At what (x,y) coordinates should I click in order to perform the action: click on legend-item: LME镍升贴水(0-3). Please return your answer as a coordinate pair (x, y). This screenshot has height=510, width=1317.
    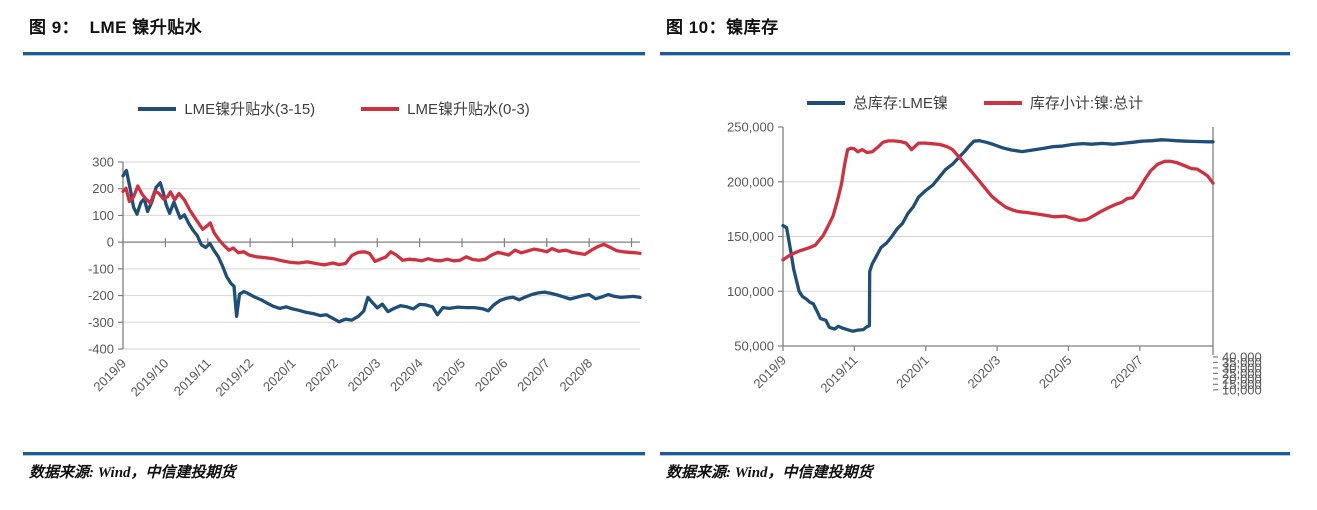
    Looking at the image, I should click on (445, 108).